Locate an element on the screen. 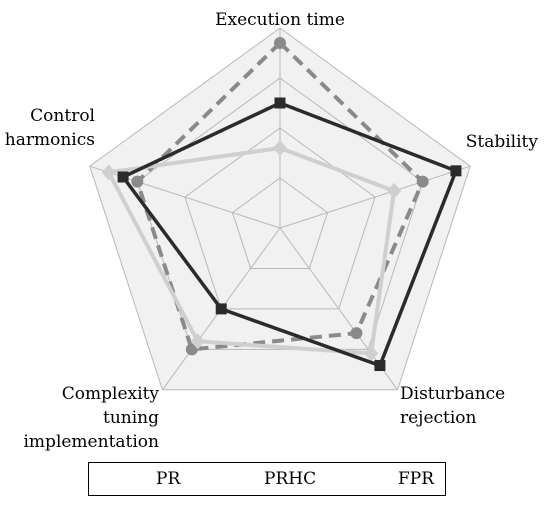 The height and width of the screenshot is (506, 550). axis-label-line: rejection is located at coordinates (438, 418).